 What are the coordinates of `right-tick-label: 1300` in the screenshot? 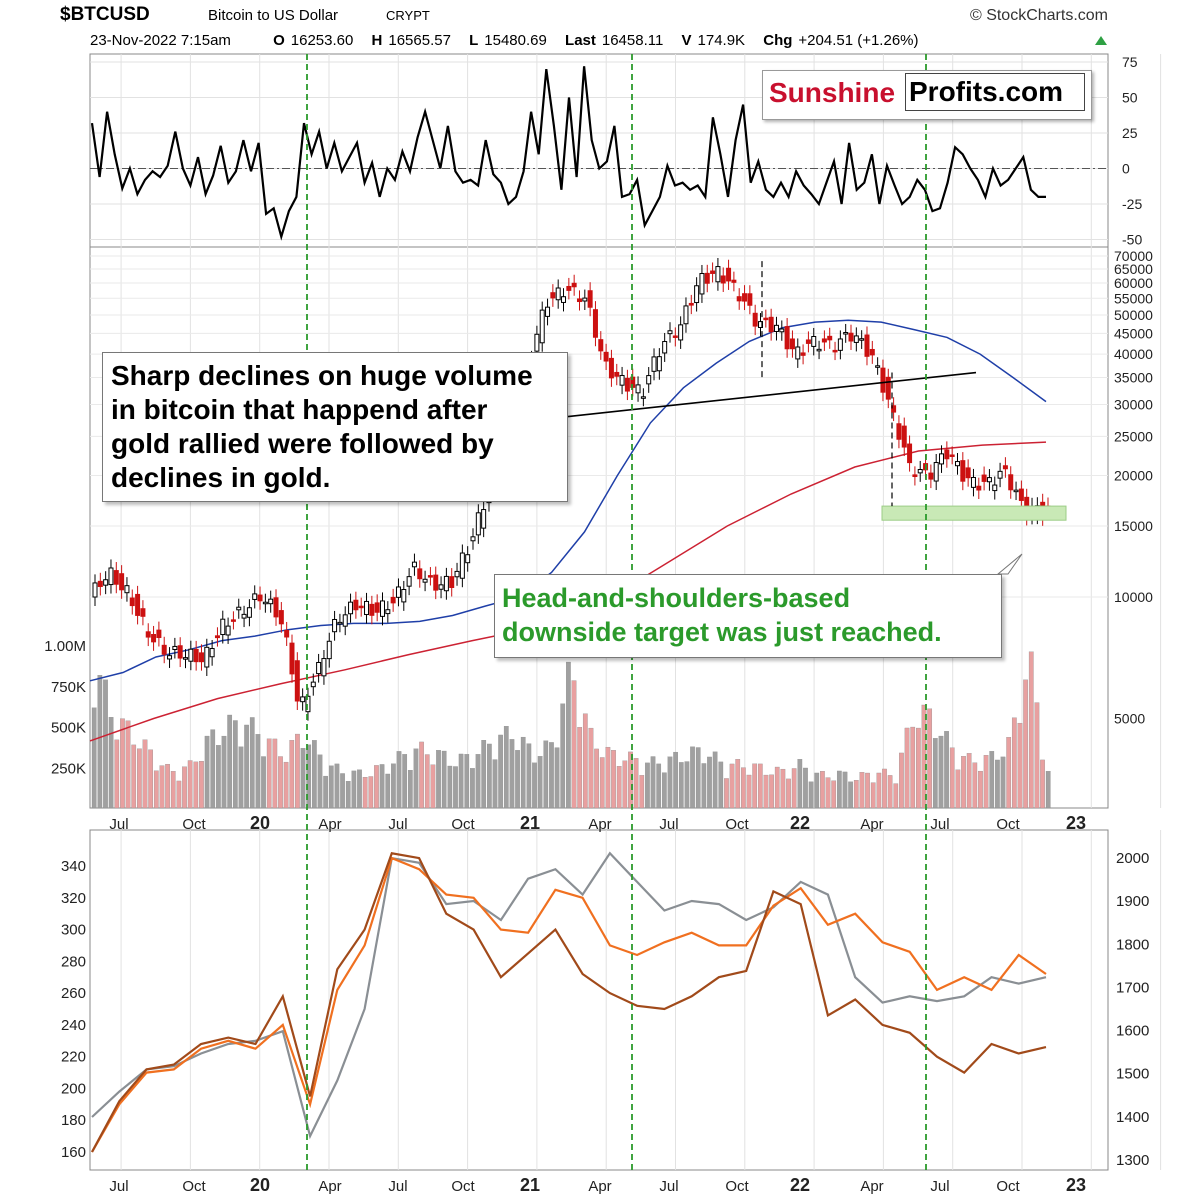 It's located at (1132, 1160).